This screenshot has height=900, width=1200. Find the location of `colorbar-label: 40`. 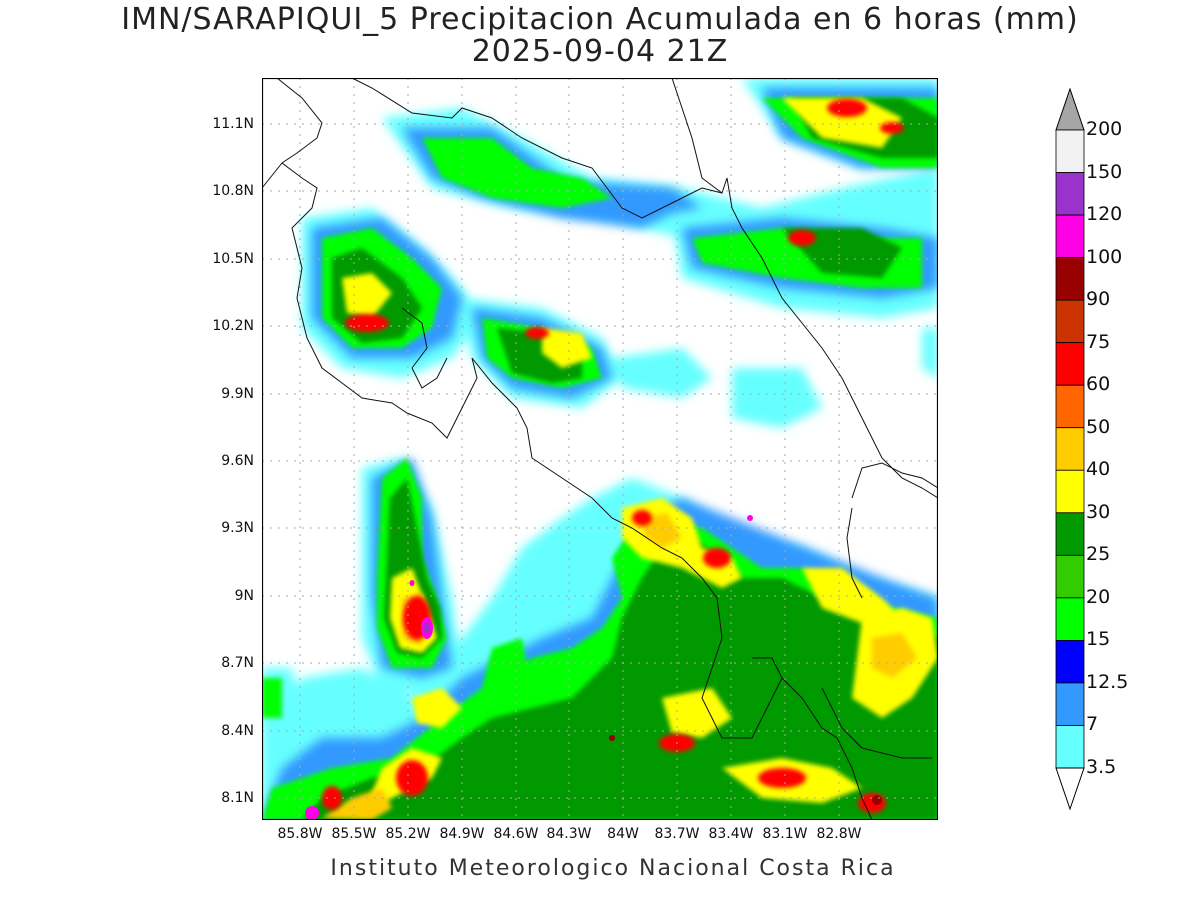

colorbar-label: 40 is located at coordinates (1098, 469).